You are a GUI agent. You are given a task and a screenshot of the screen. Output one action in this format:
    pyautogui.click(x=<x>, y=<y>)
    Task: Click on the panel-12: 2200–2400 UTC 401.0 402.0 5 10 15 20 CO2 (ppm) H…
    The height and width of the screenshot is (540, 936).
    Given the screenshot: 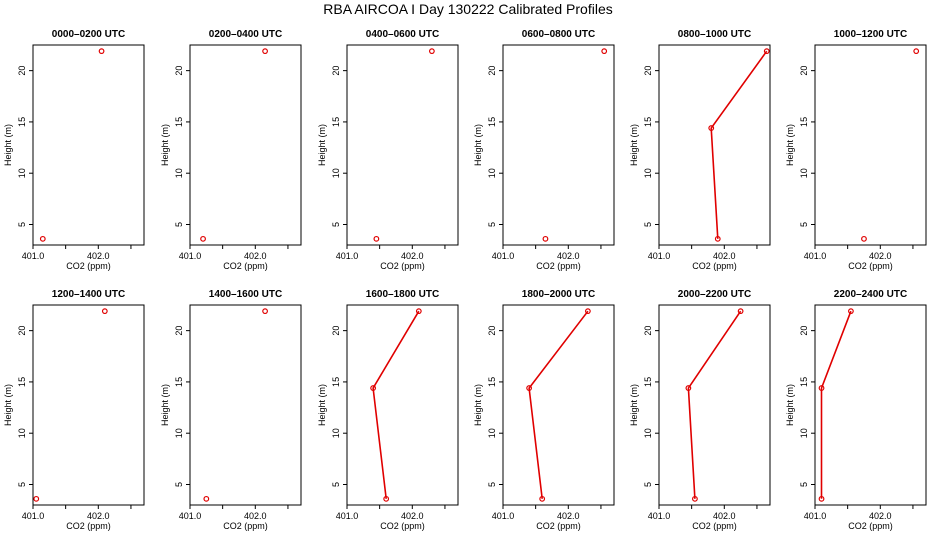 What is the action you would take?
    pyautogui.click(x=856, y=410)
    